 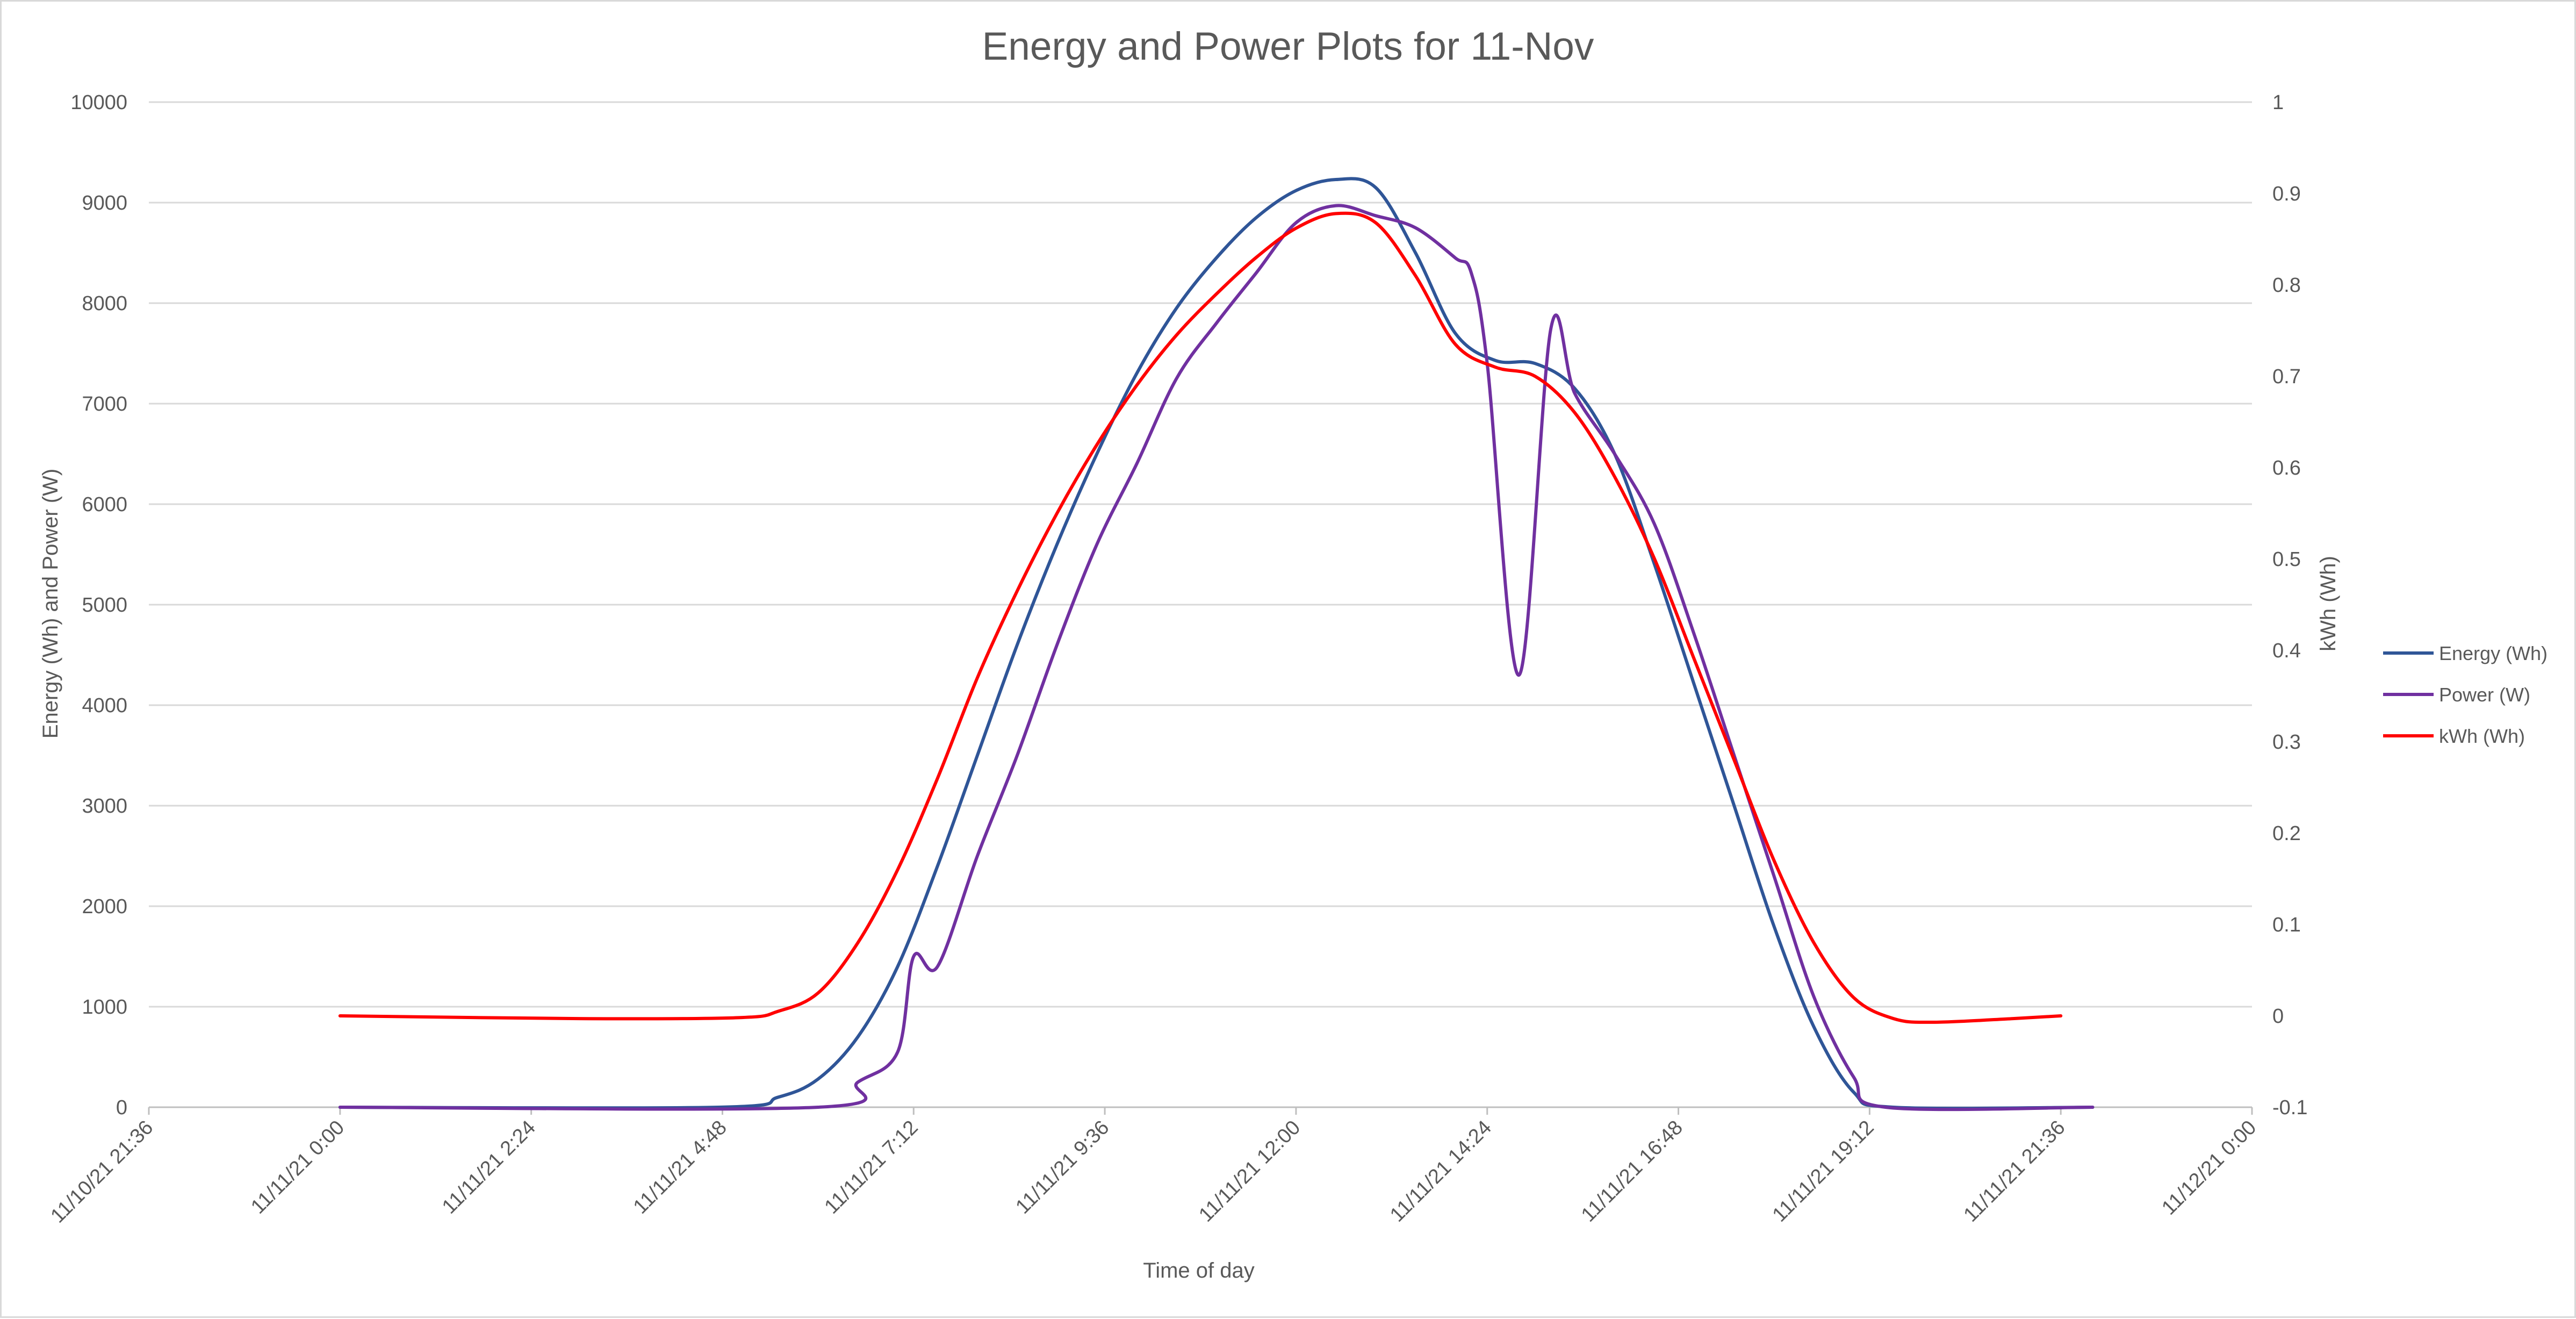 What do you see at coordinates (298, 1167) in the screenshot?
I see `x-tick-label: 11/11/21 0:00` at bounding box center [298, 1167].